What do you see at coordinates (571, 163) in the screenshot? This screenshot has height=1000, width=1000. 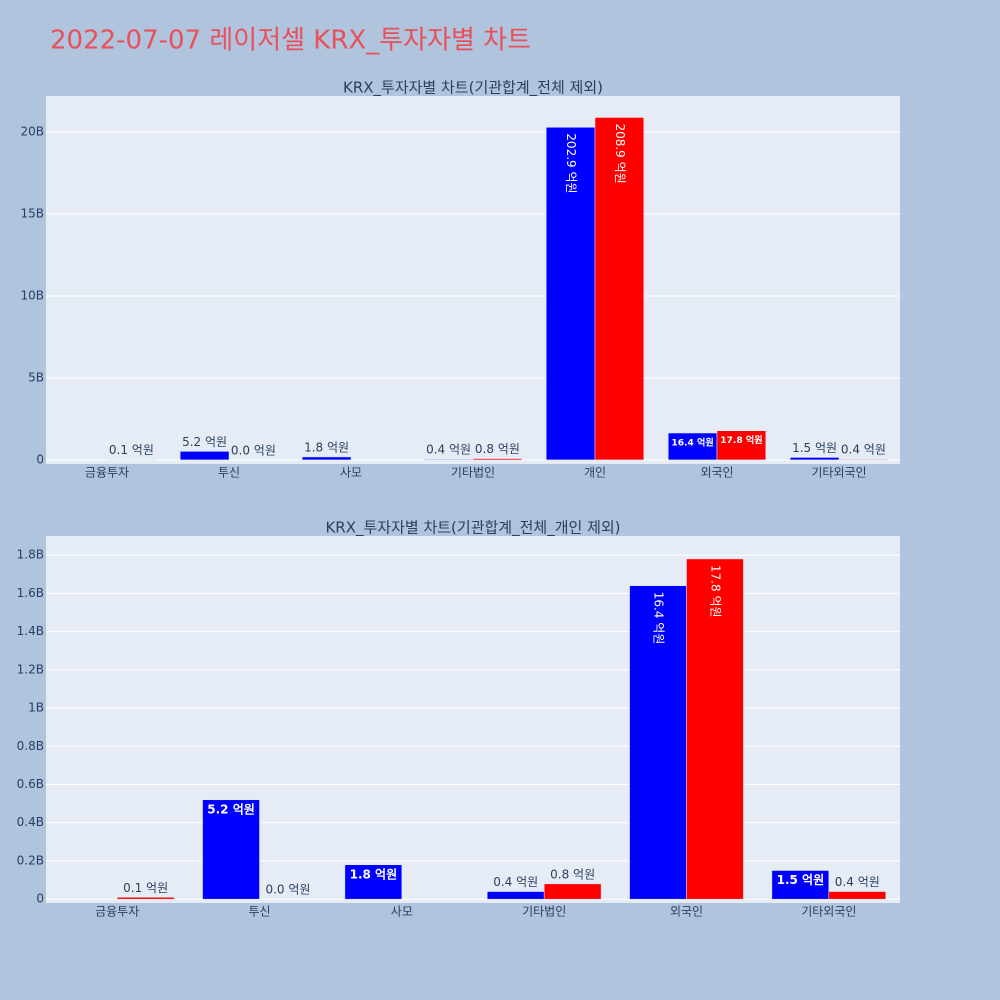 I see `data-label: 202.9 억원` at bounding box center [571, 163].